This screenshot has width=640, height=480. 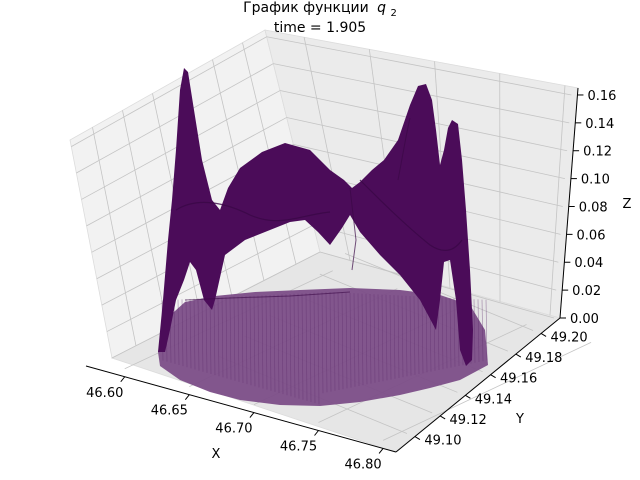 What do you see at coordinates (586, 291) in the screenshot?
I see `z-tick-label: 0.02` at bounding box center [586, 291].